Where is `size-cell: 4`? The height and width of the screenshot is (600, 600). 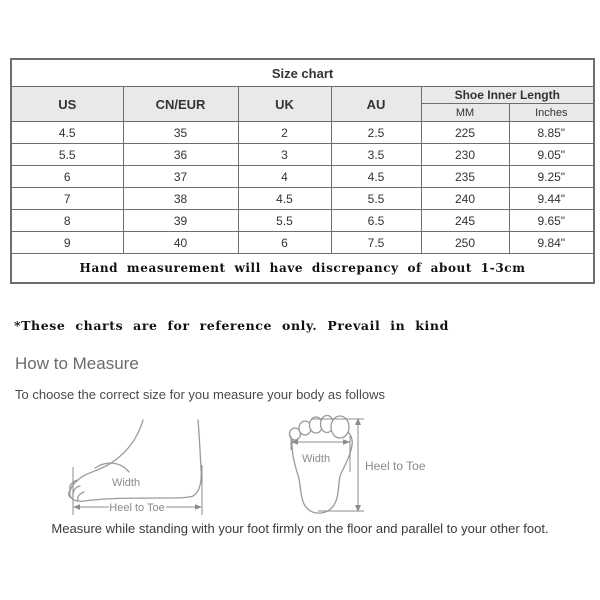
size-cell: 4 is located at coordinates (284, 176).